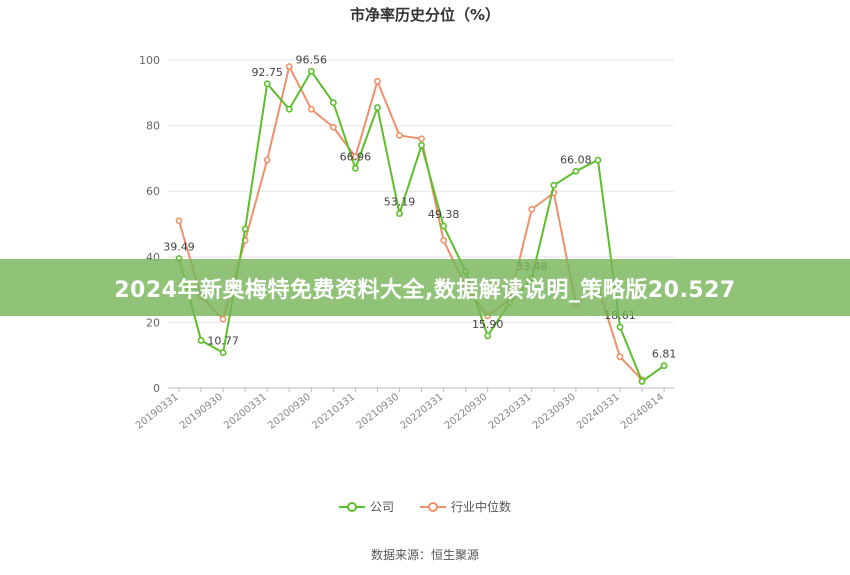 The height and width of the screenshot is (575, 850). I want to click on x-tick-label: 20200930, so click(289, 412).